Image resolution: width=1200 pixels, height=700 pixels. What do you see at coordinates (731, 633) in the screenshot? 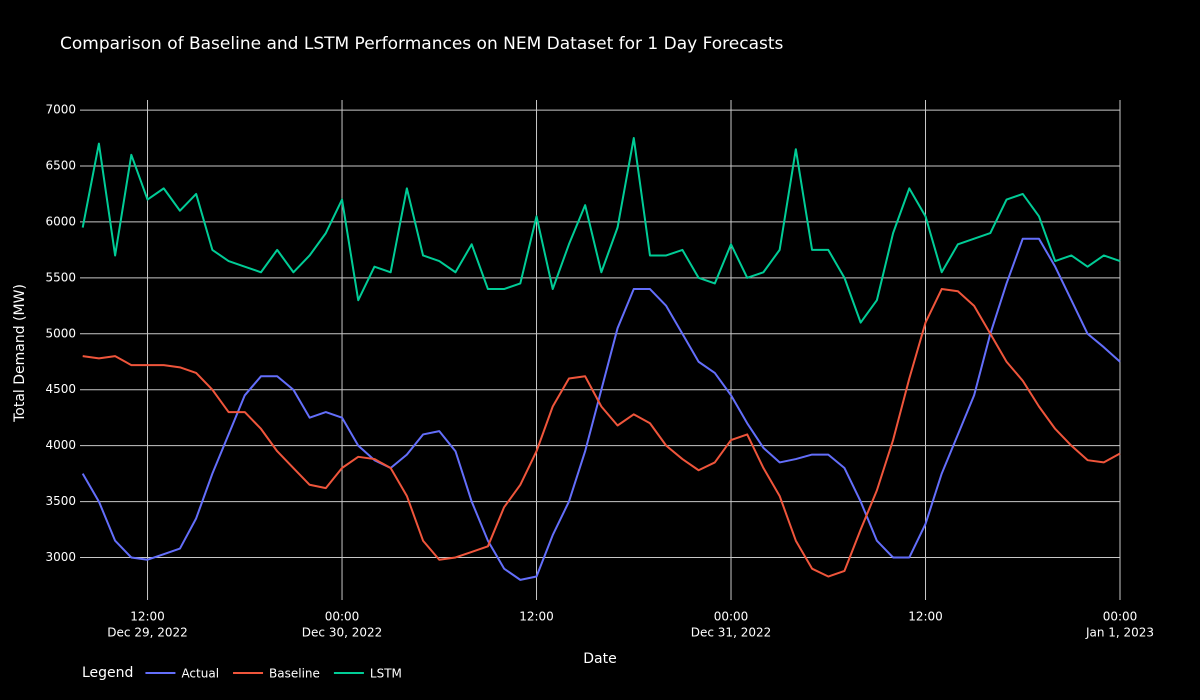
I see `x-tick-label: Dec 31, 2022` at bounding box center [731, 633].